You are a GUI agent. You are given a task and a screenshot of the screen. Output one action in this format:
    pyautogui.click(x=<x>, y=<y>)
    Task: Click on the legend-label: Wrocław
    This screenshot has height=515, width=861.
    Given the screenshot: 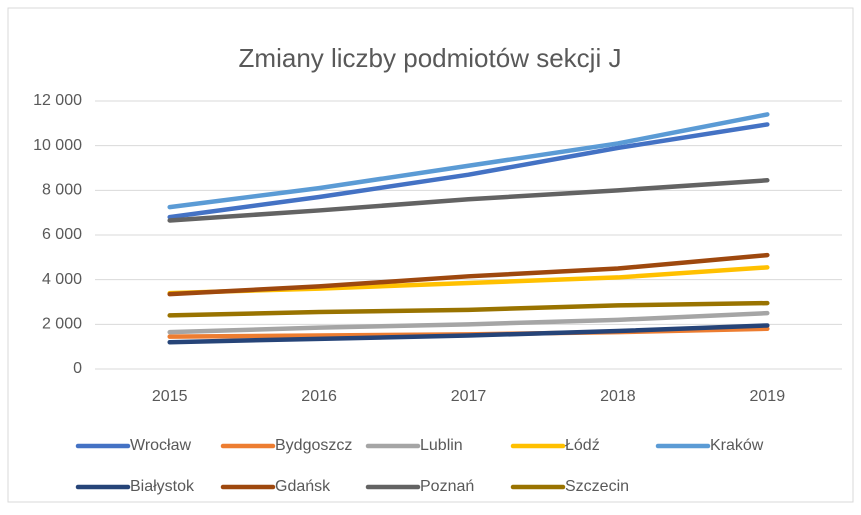 What is the action you would take?
    pyautogui.click(x=160, y=445)
    